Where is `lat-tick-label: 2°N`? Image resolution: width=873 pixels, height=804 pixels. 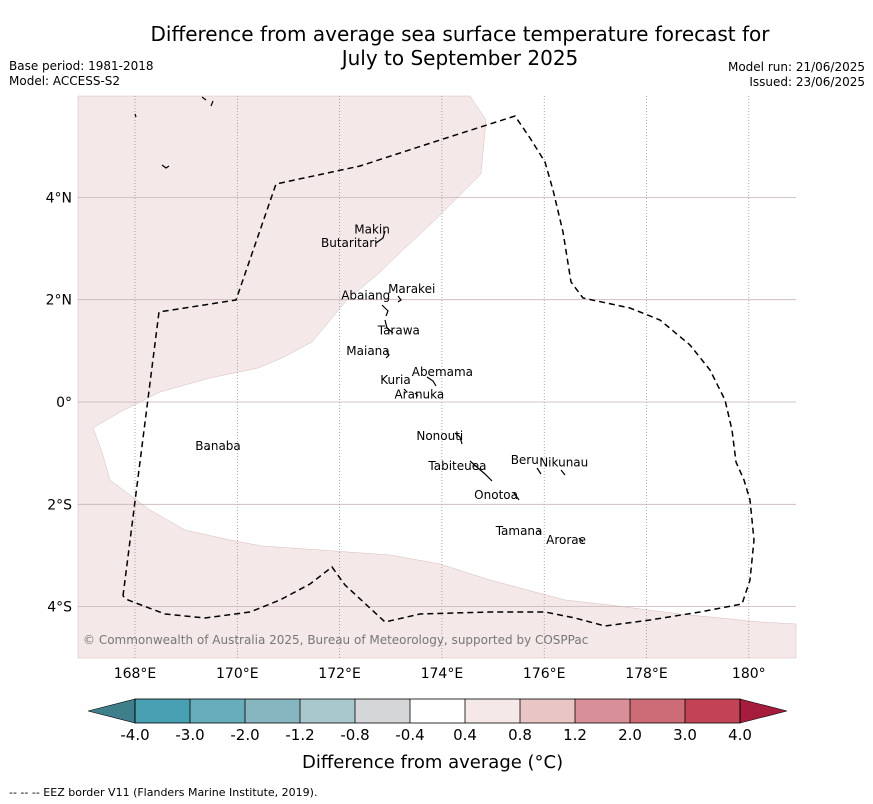
lat-tick-label: 2°N is located at coordinates (59, 301).